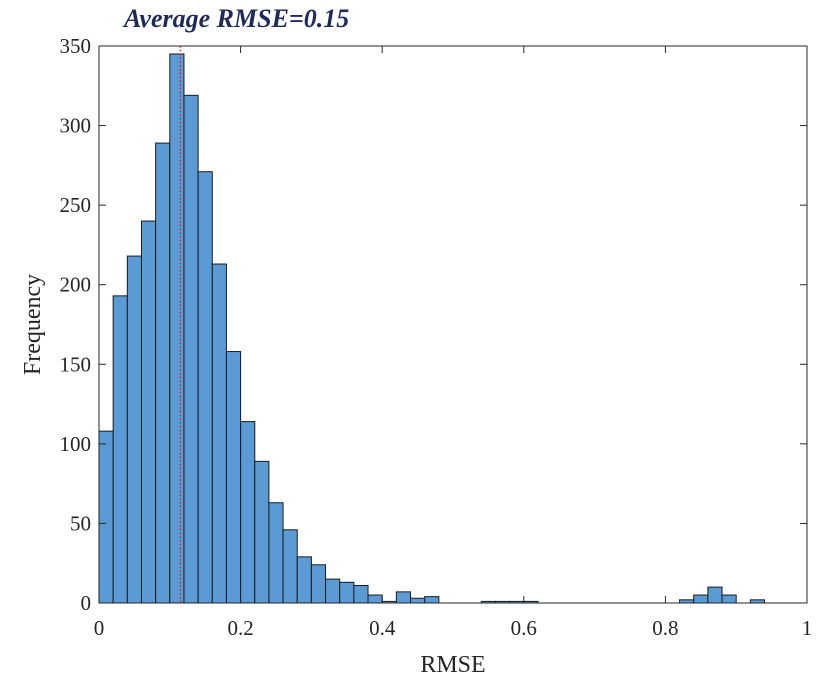 This screenshot has width=835, height=688. What do you see at coordinates (76, 364) in the screenshot?
I see `y-tick-label: 150` at bounding box center [76, 364].